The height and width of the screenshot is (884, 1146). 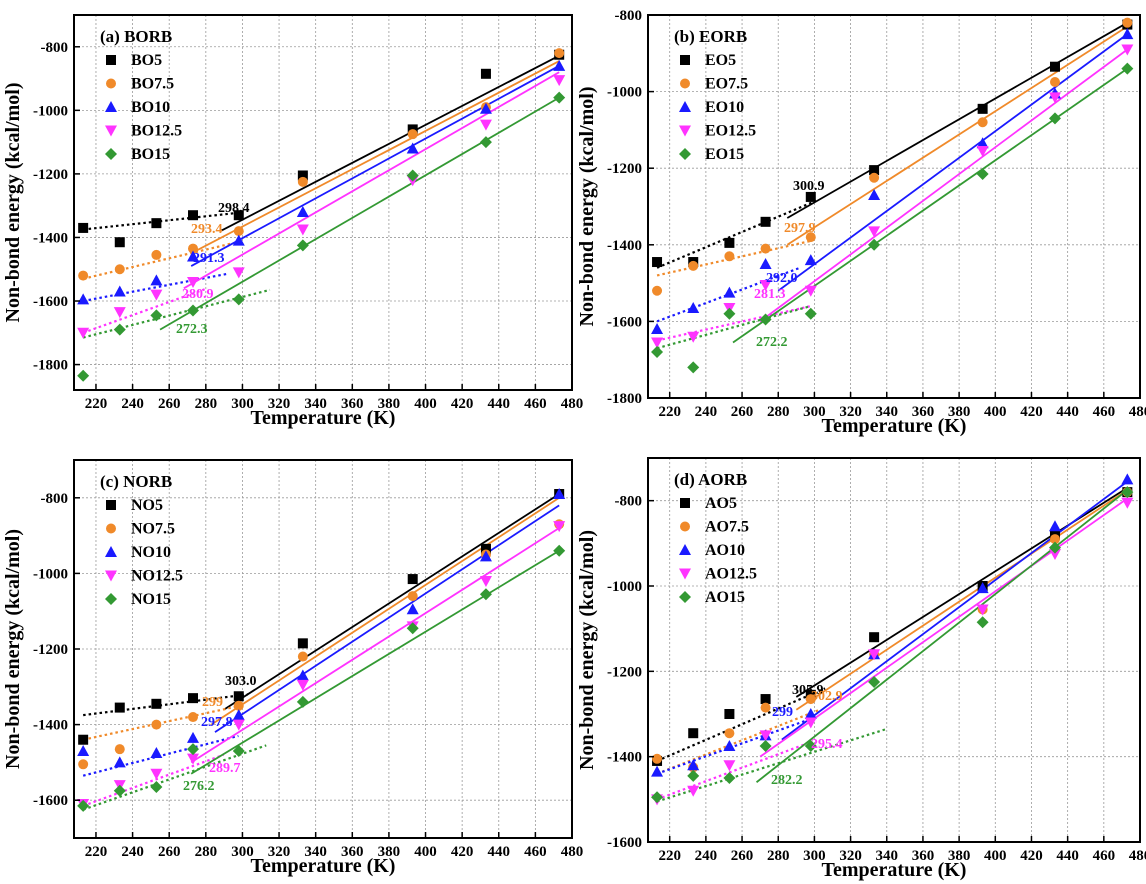 I want to click on x-tick-label: 300, so click(x=814, y=856).